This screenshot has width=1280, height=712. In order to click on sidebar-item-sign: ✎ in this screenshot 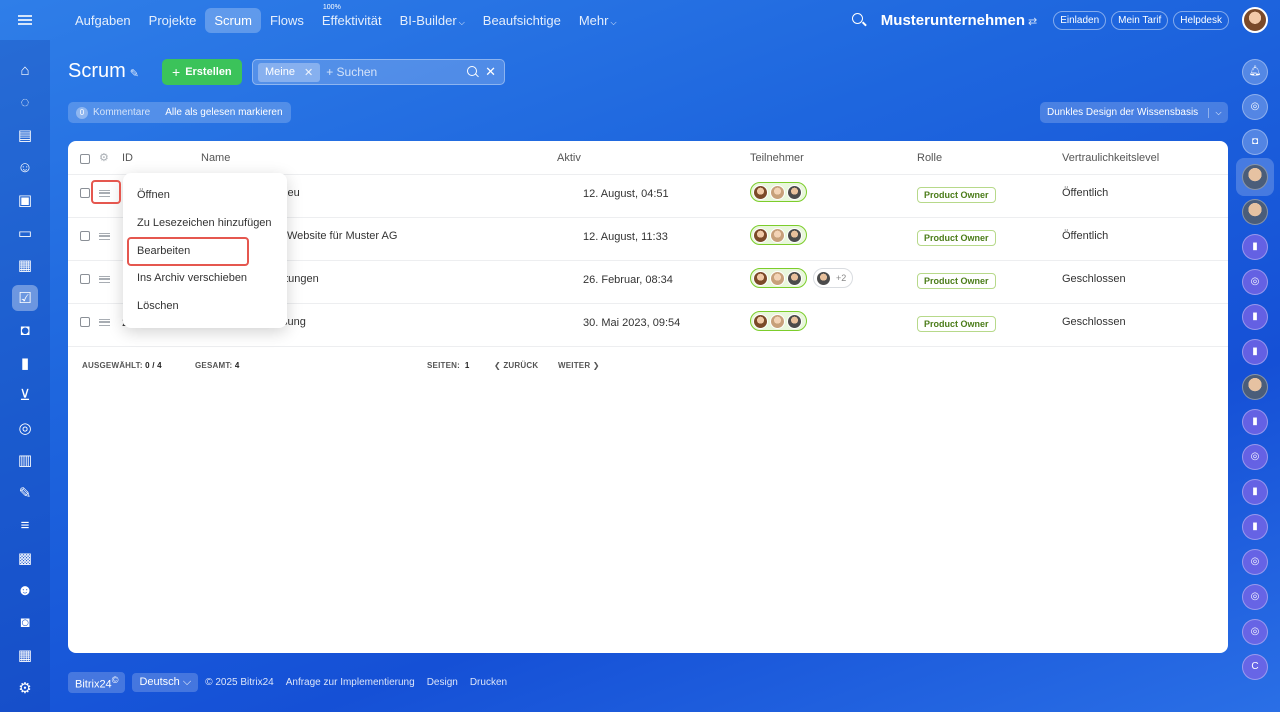, I will do `click(25, 493)`.